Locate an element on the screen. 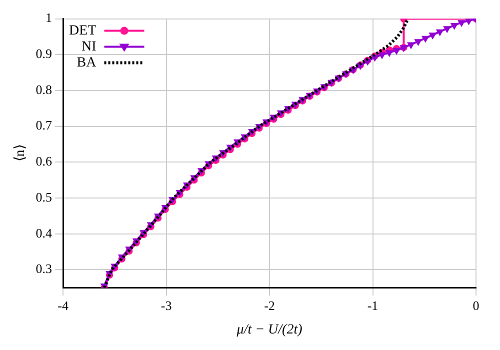 Image resolution: width=500 pixels, height=350 pixels. x-axis-title: μ/t − U/(2t) is located at coordinates (269, 330).